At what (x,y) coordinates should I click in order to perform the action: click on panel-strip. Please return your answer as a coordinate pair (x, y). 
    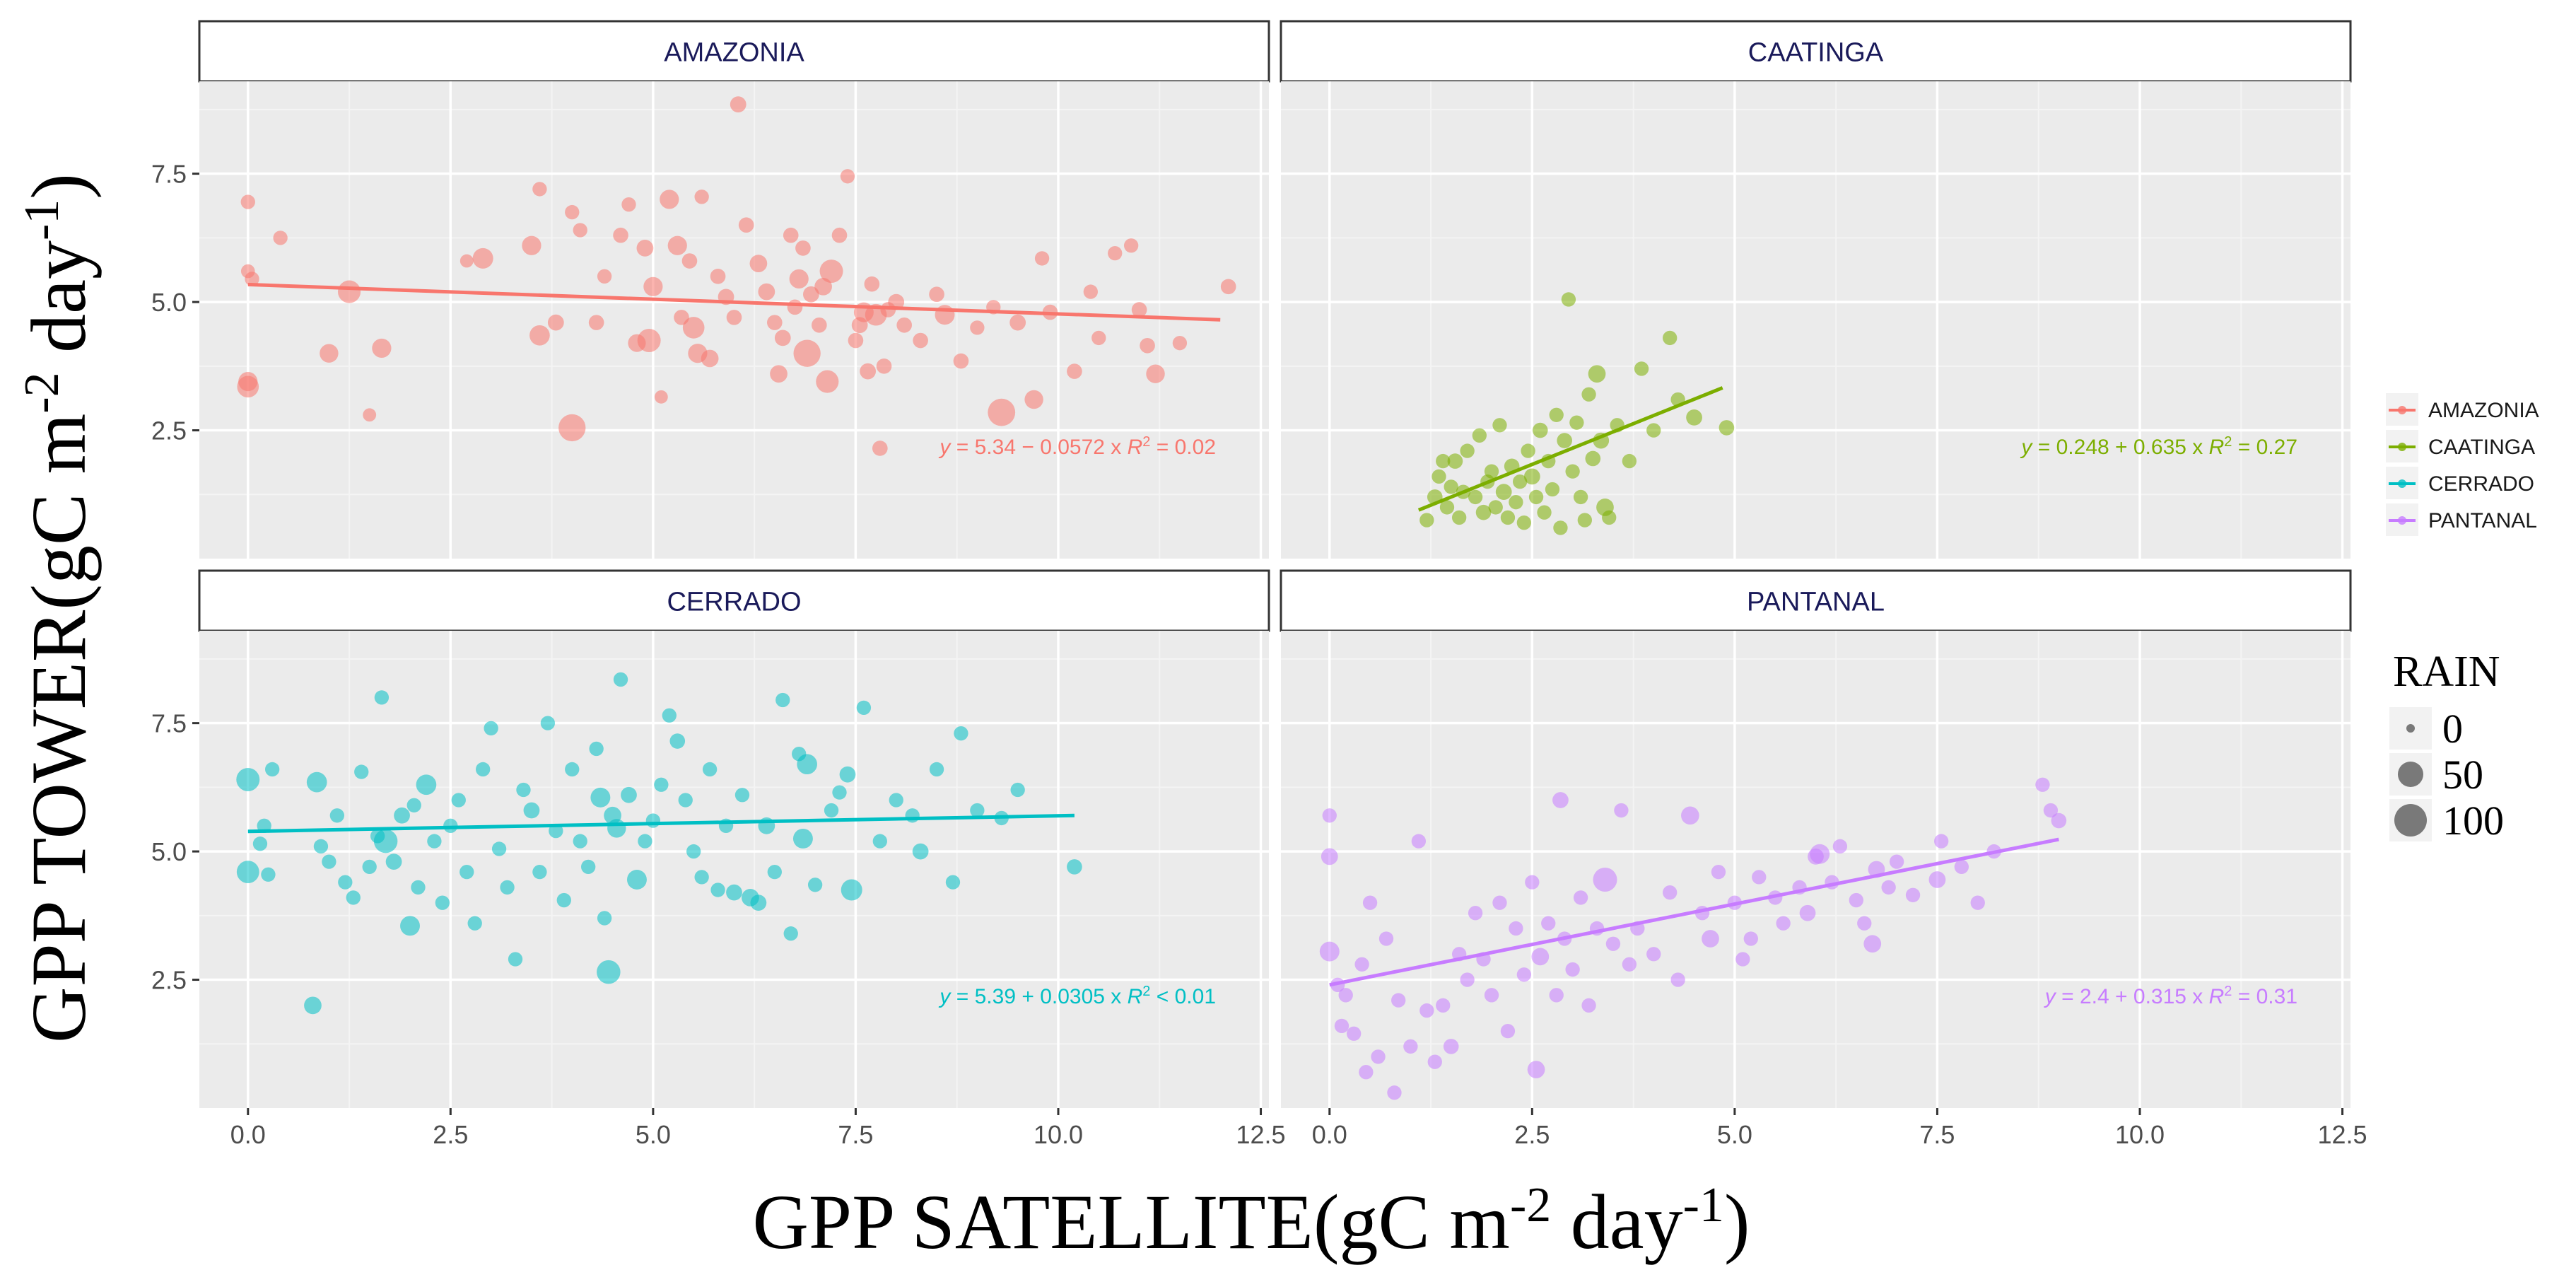
    Looking at the image, I should click on (734, 51).